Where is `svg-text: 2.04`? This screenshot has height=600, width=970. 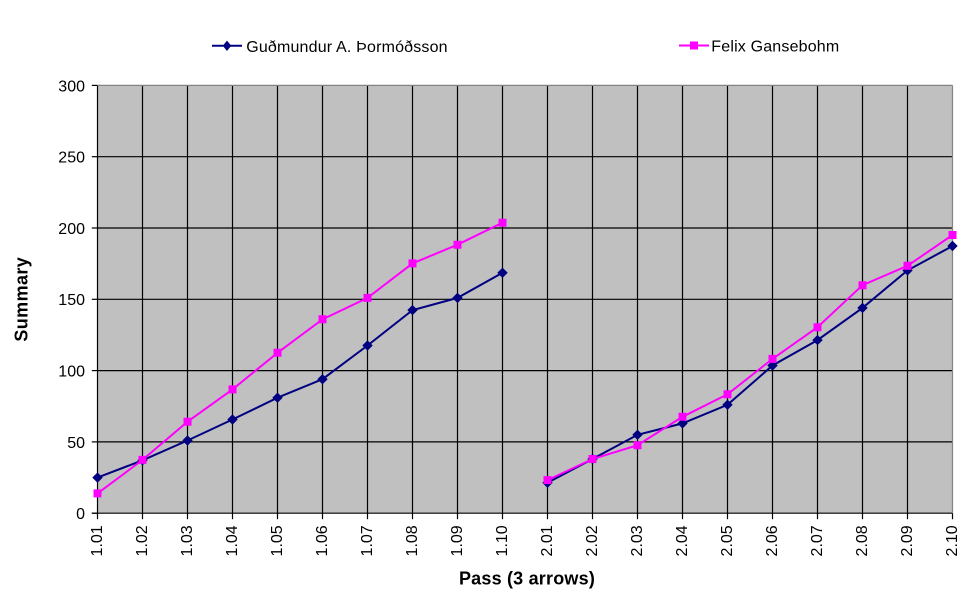
svg-text: 2.04 is located at coordinates (682, 540).